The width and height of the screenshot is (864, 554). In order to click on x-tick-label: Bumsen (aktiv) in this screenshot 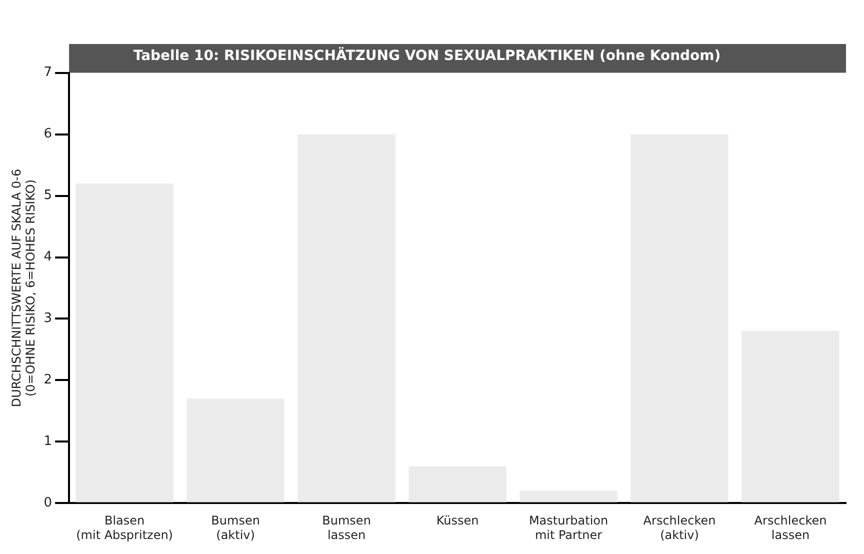, I will do `click(235, 528)`.